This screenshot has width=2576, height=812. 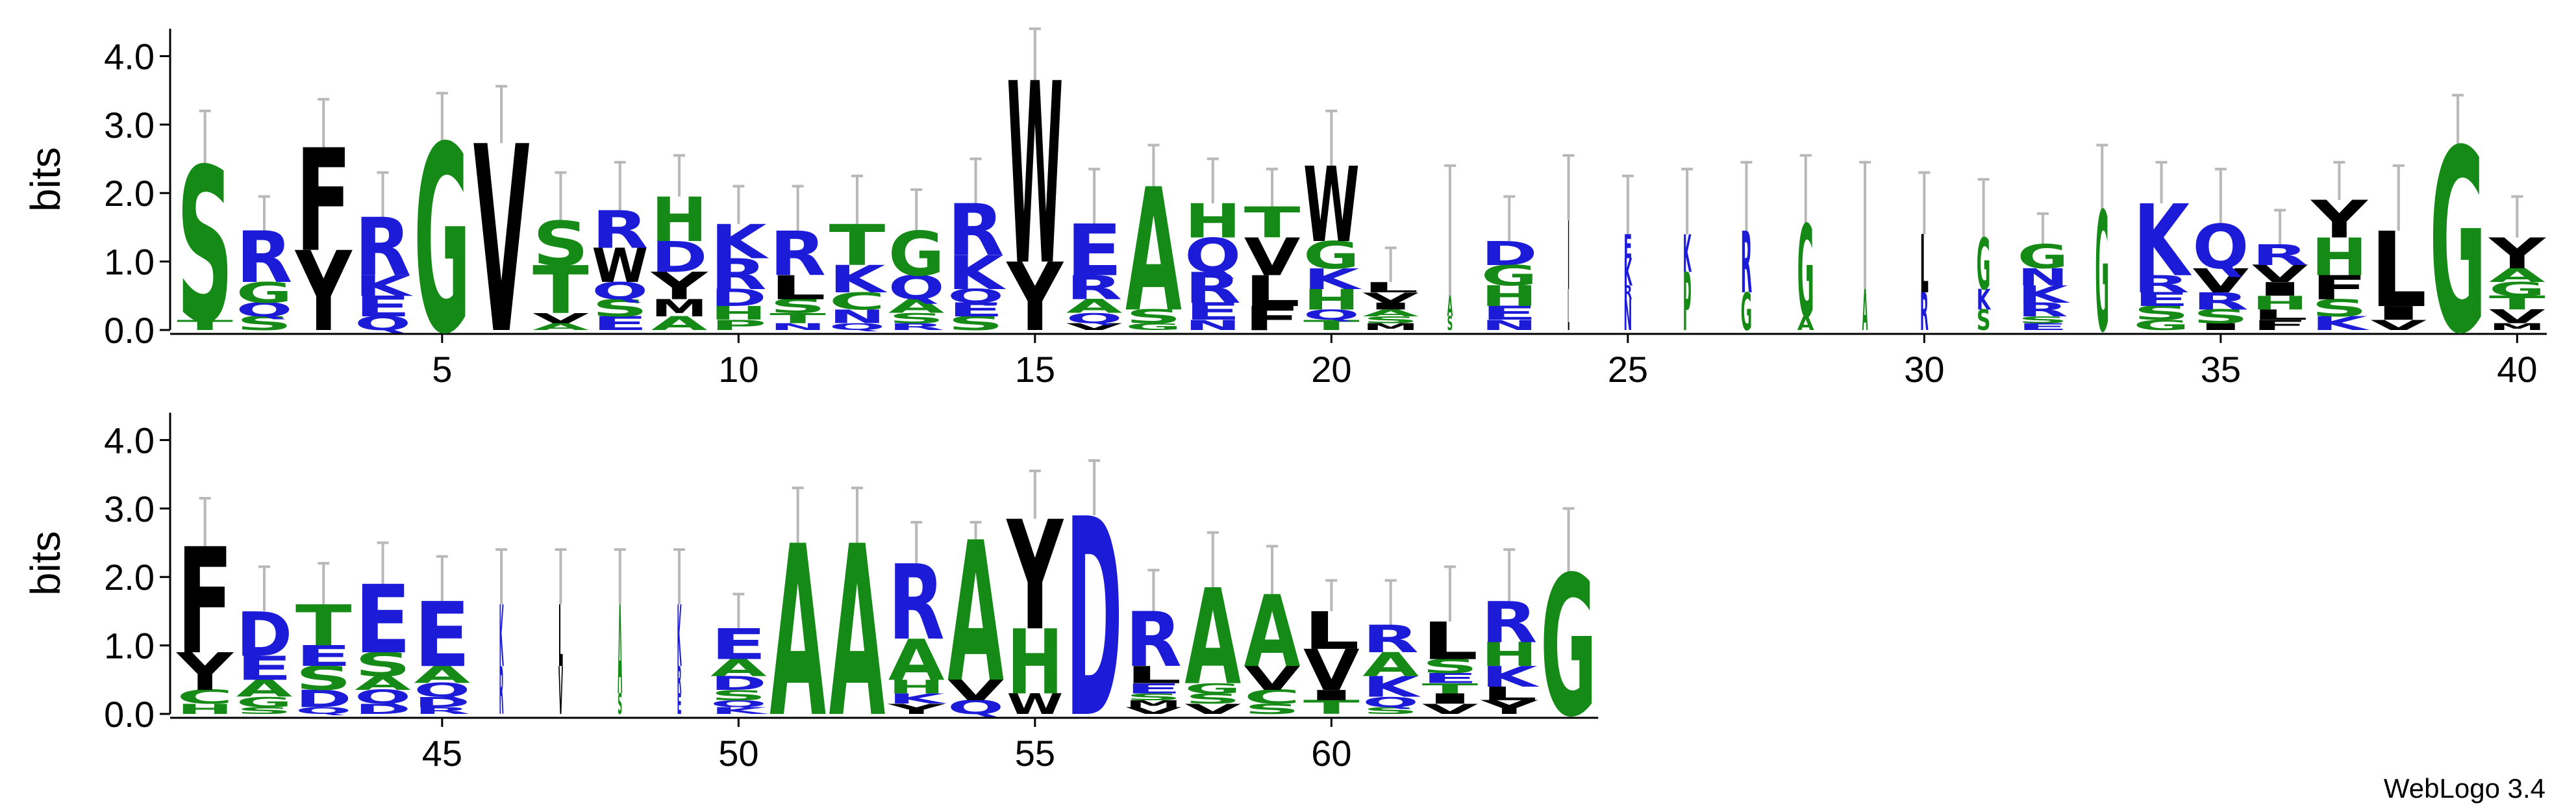 I want to click on y-tick-label: 4.0, so click(x=129, y=56).